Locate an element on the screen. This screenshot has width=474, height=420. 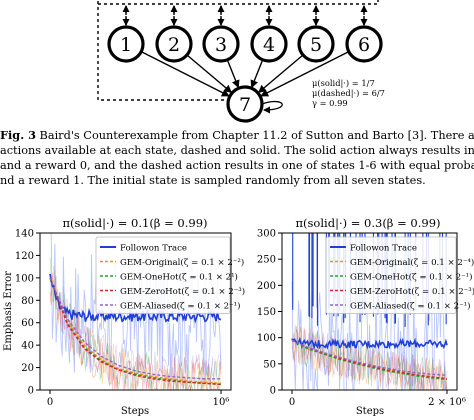
state-4-node: 4 is located at coordinates (269, 44).